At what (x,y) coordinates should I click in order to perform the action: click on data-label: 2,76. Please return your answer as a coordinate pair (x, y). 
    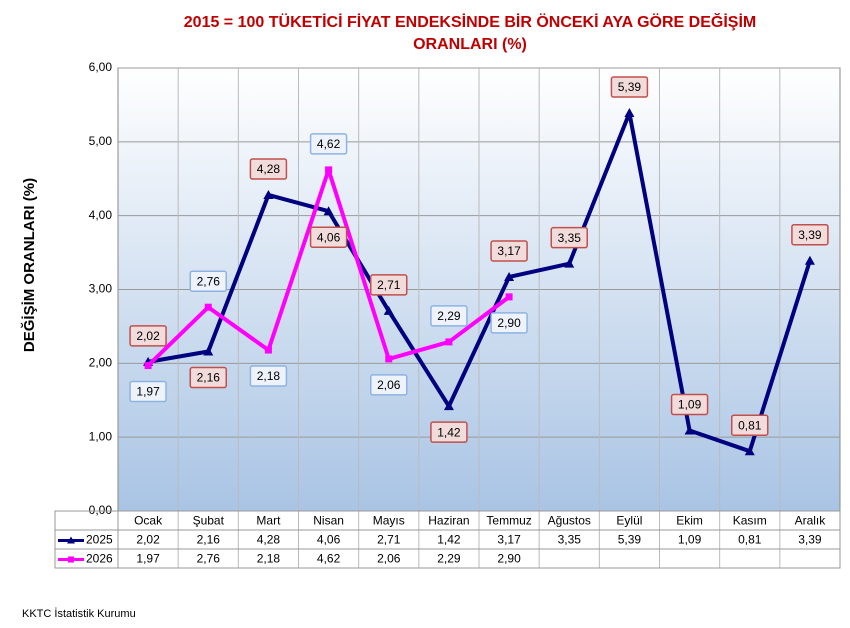
    Looking at the image, I should click on (209, 281).